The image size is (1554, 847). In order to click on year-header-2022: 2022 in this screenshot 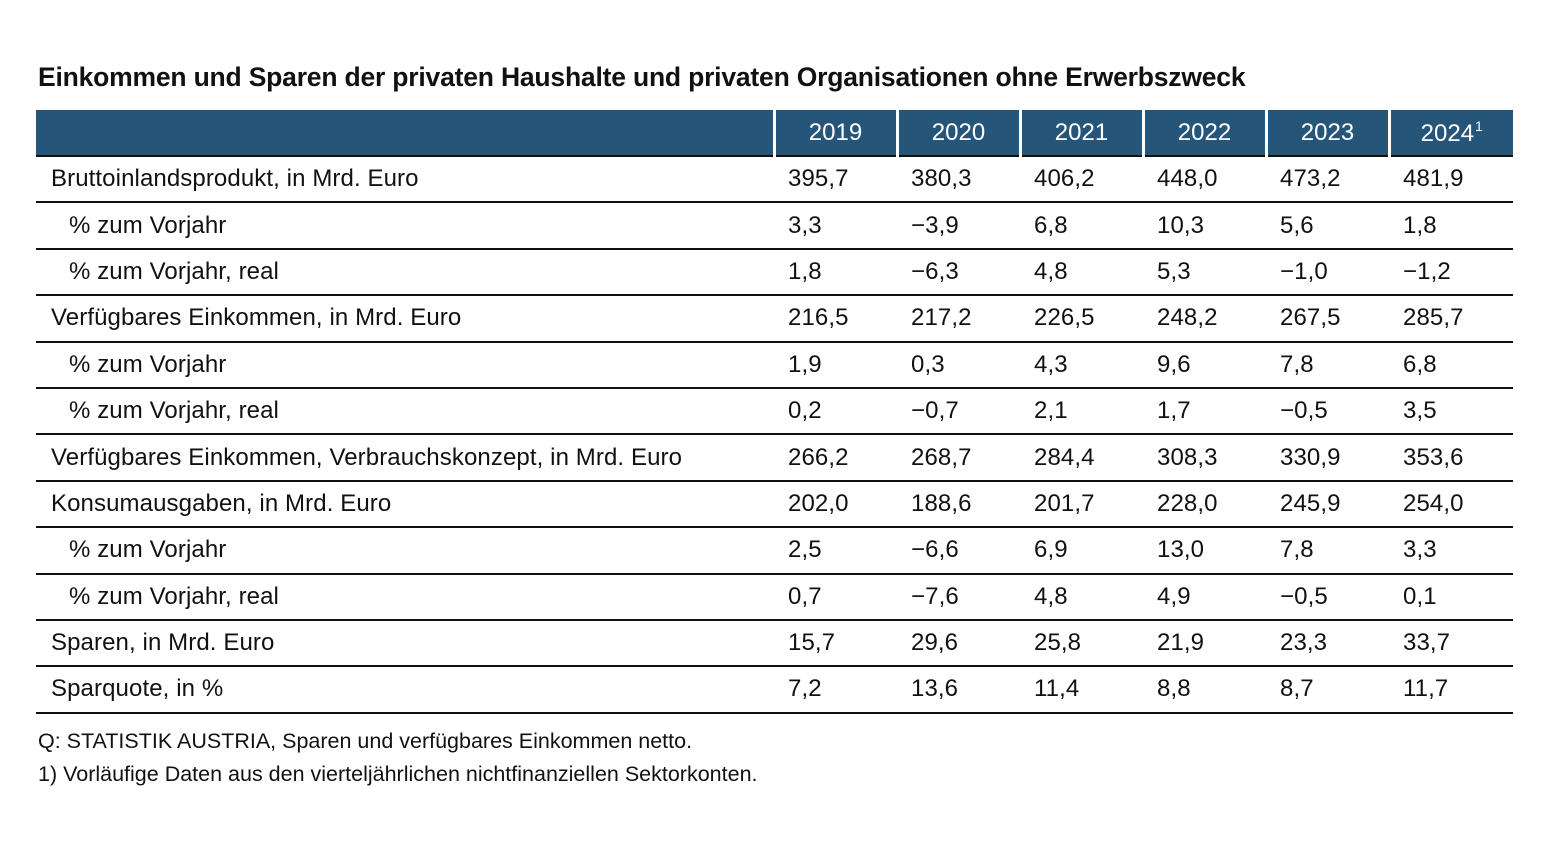, I will do `click(1203, 133)`.